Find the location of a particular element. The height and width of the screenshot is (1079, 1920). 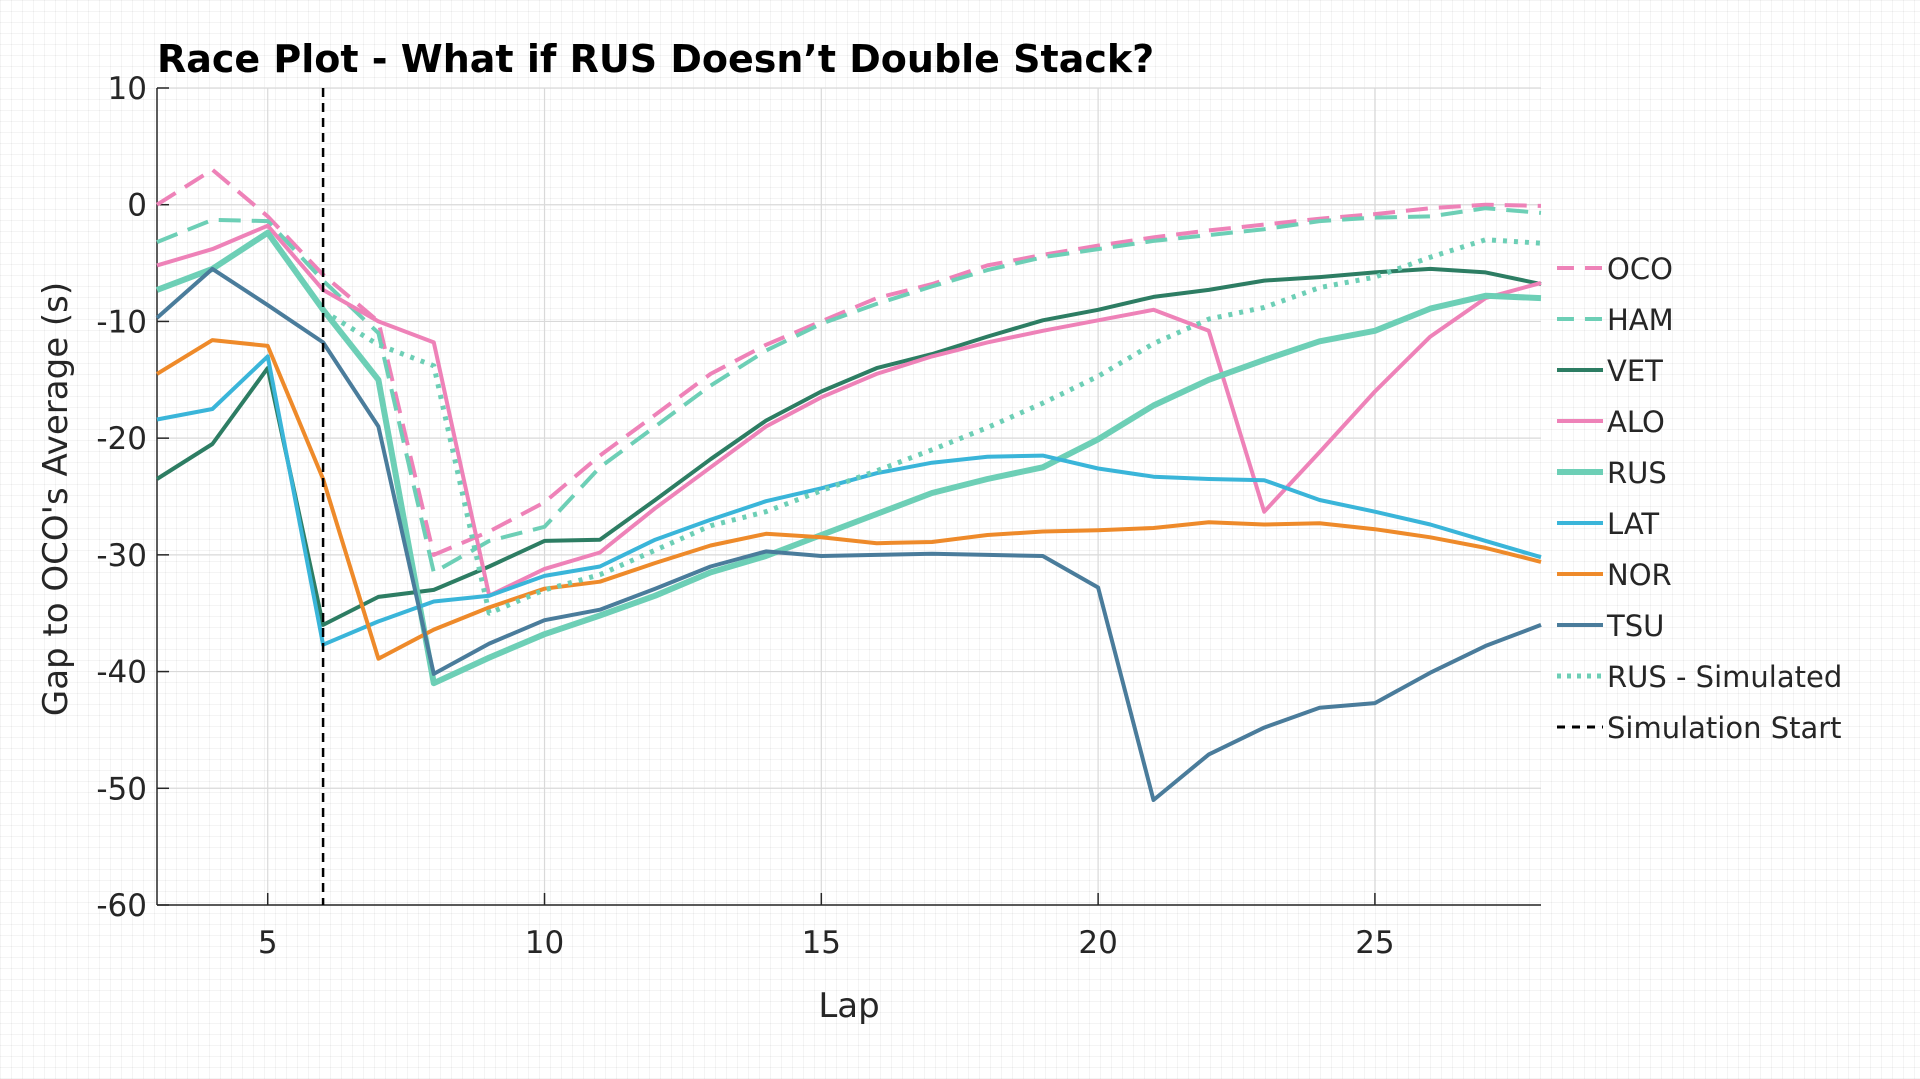

y-tick-label: 0 is located at coordinates (137, 206).